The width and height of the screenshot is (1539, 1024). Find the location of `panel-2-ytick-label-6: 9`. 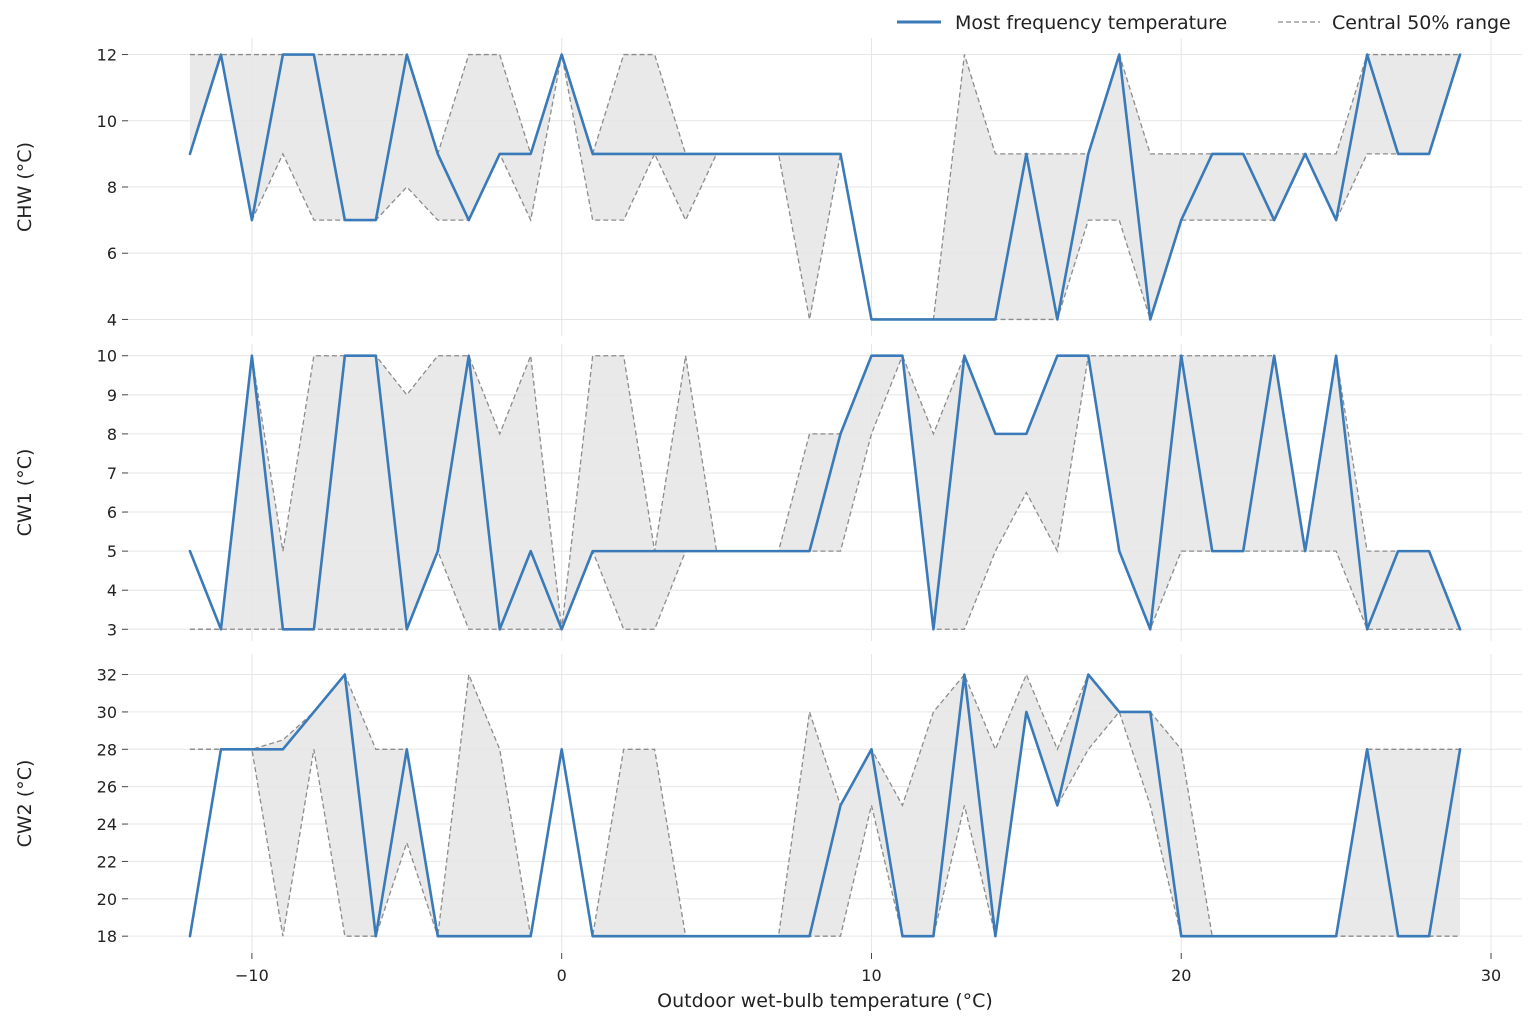

panel-2-ytick-label-6: 9 is located at coordinates (112, 395).